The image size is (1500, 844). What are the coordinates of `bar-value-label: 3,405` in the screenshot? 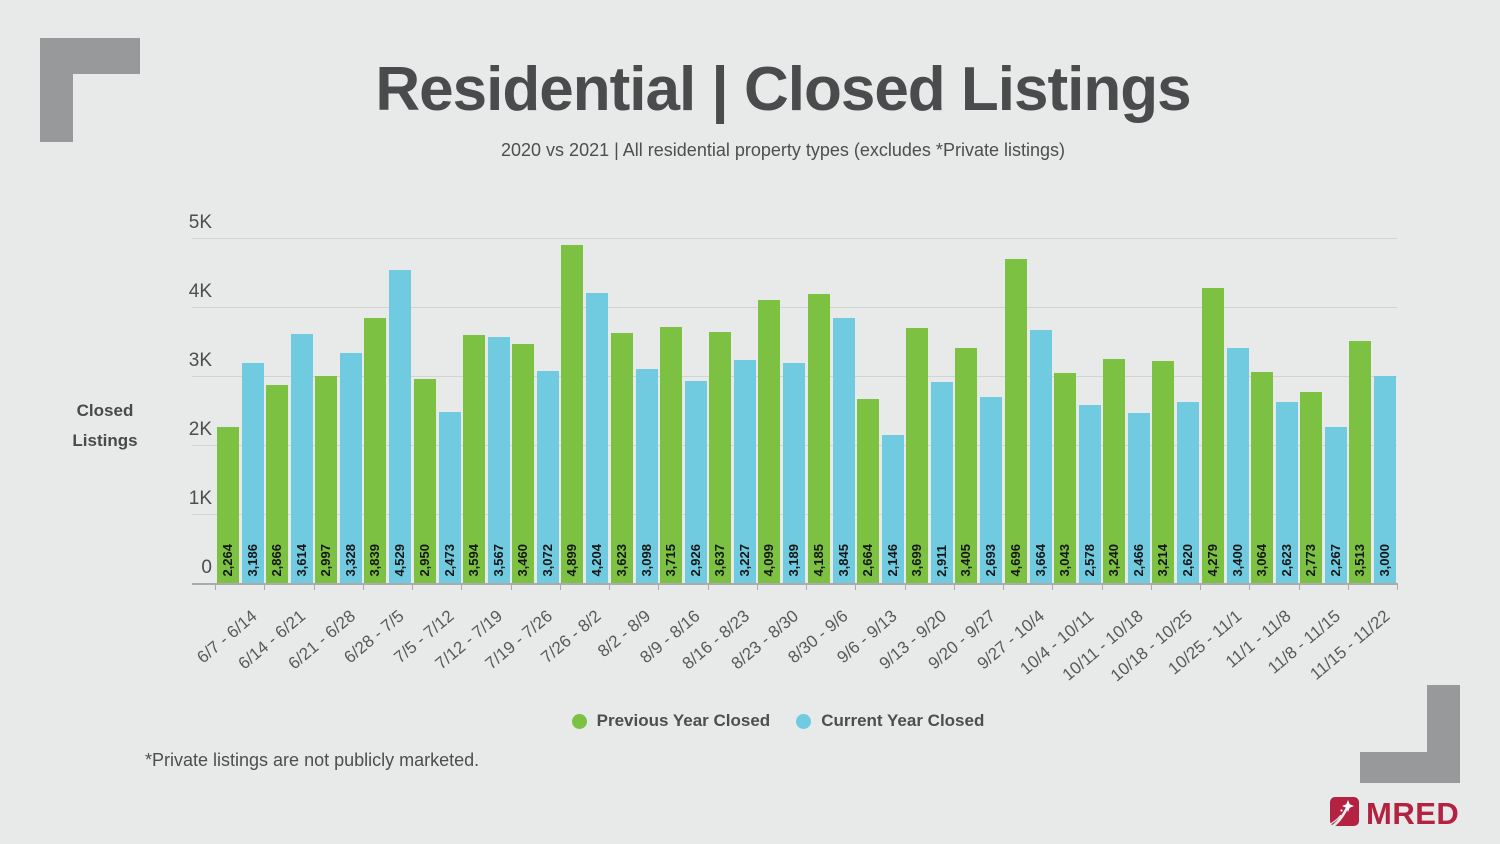 It's located at (966, 560).